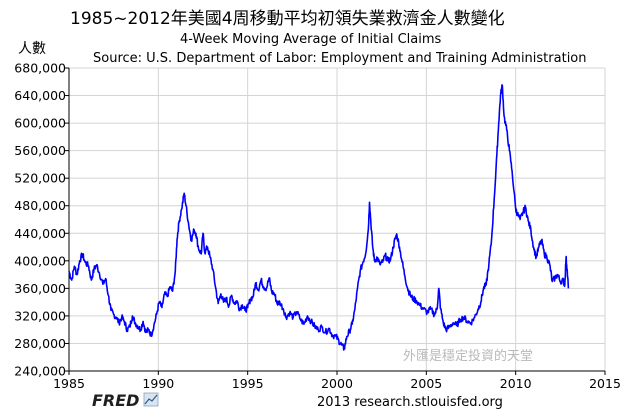 Image resolution: width=640 pixels, height=412 pixels. Describe the element at coordinates (40, 178) in the screenshot. I see `y-tick-label: 520,000` at that location.